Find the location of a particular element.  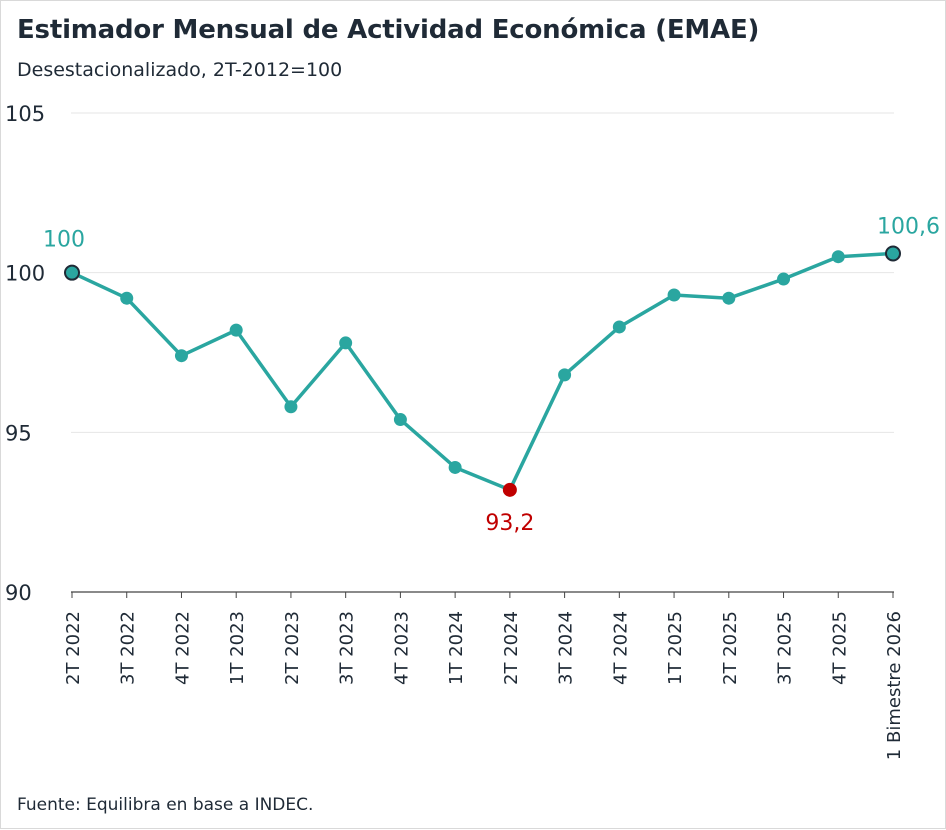

chart-subtitle: Desestacionalizado, 2T-2012=100 is located at coordinates (180, 70).